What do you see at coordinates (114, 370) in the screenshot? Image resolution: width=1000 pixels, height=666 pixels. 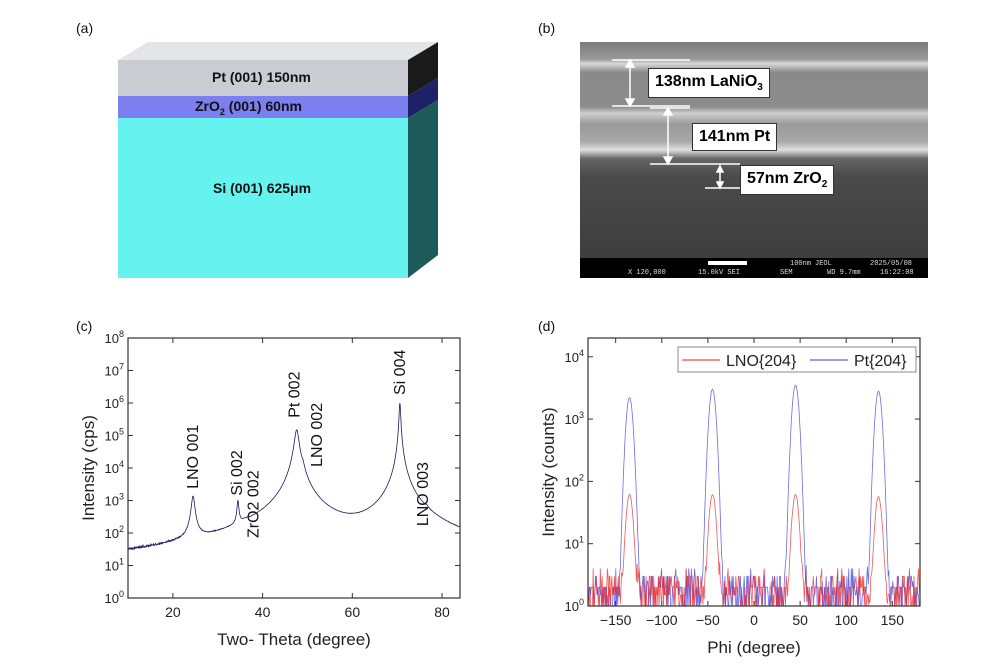 I see `y-tick-label: 10⁷` at bounding box center [114, 370].